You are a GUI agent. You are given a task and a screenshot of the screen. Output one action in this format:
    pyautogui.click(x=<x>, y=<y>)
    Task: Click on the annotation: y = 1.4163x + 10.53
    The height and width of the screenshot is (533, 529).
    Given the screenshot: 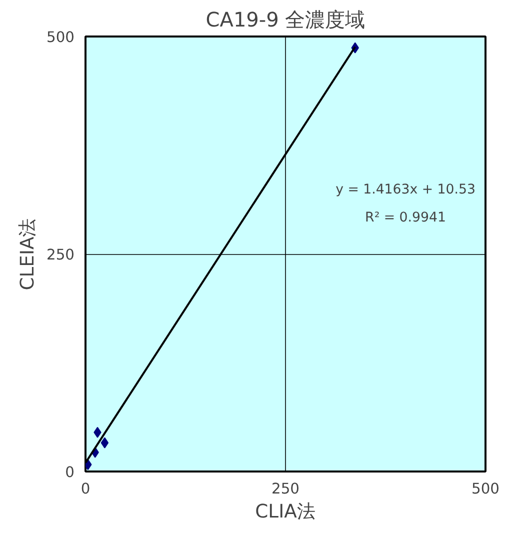 What is the action you would take?
    pyautogui.click(x=406, y=190)
    